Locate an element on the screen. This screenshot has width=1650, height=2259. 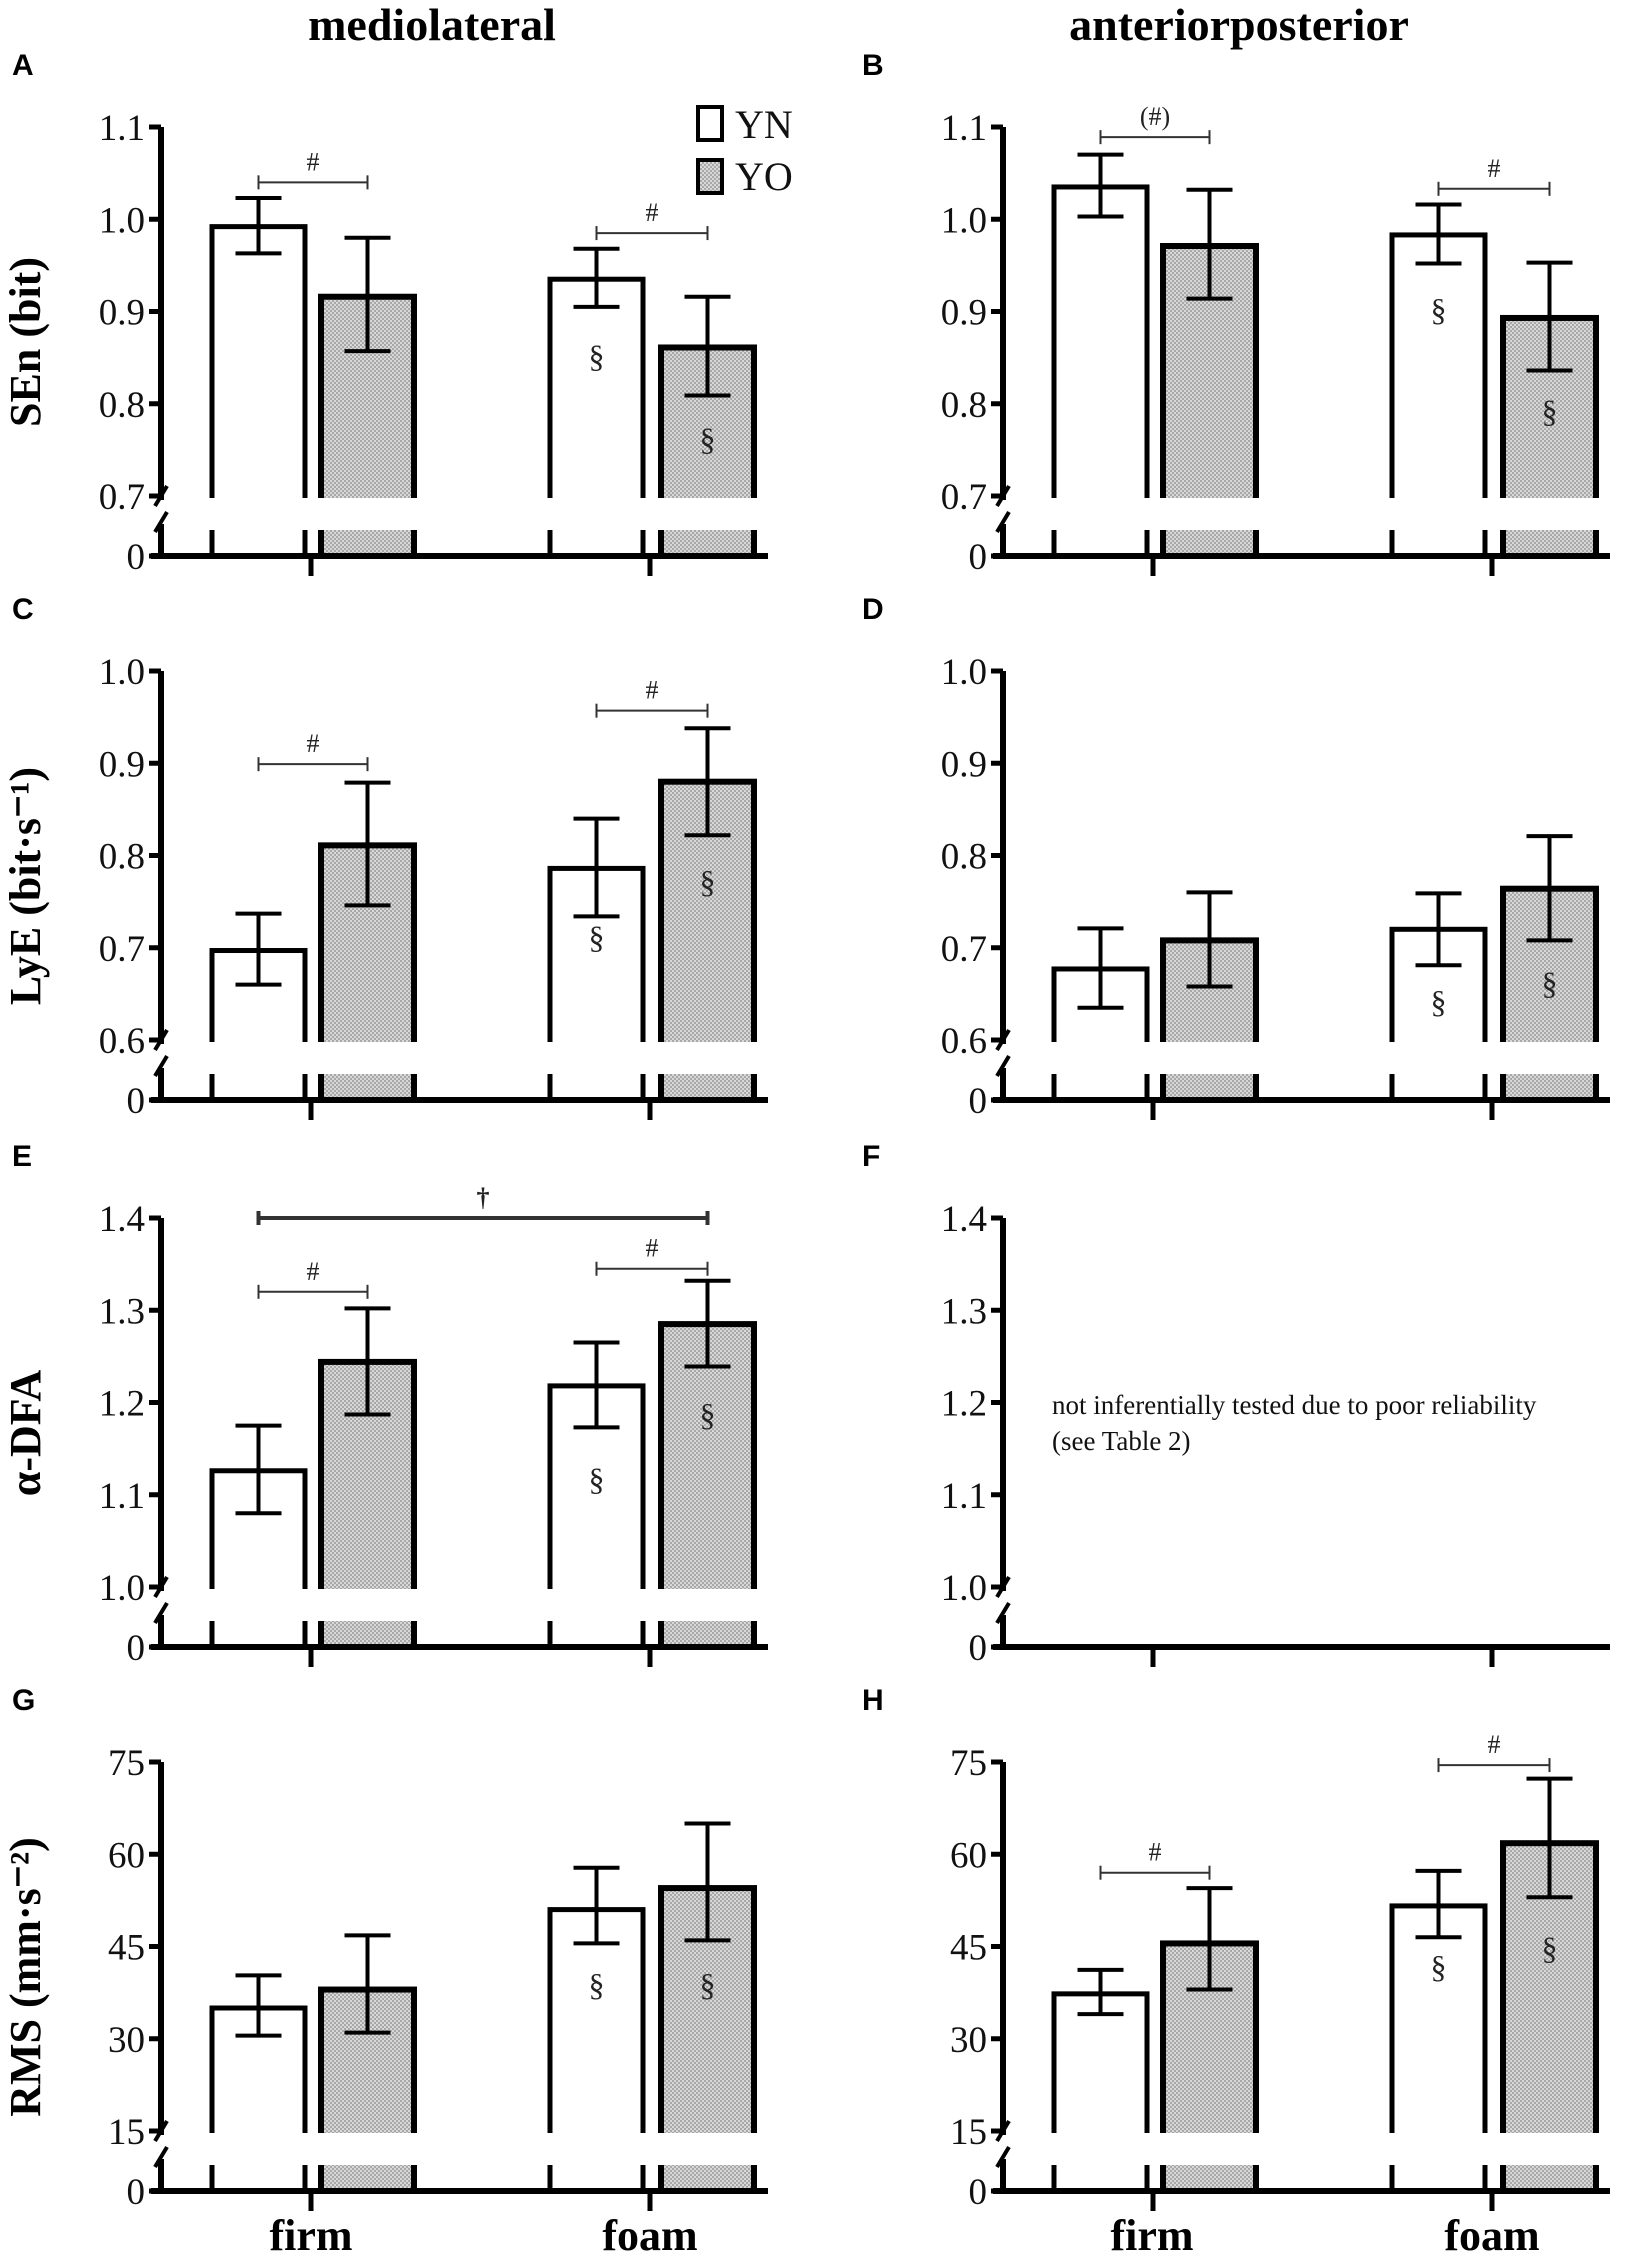
x-label-foam-right: foam is located at coordinates (1491, 2235).